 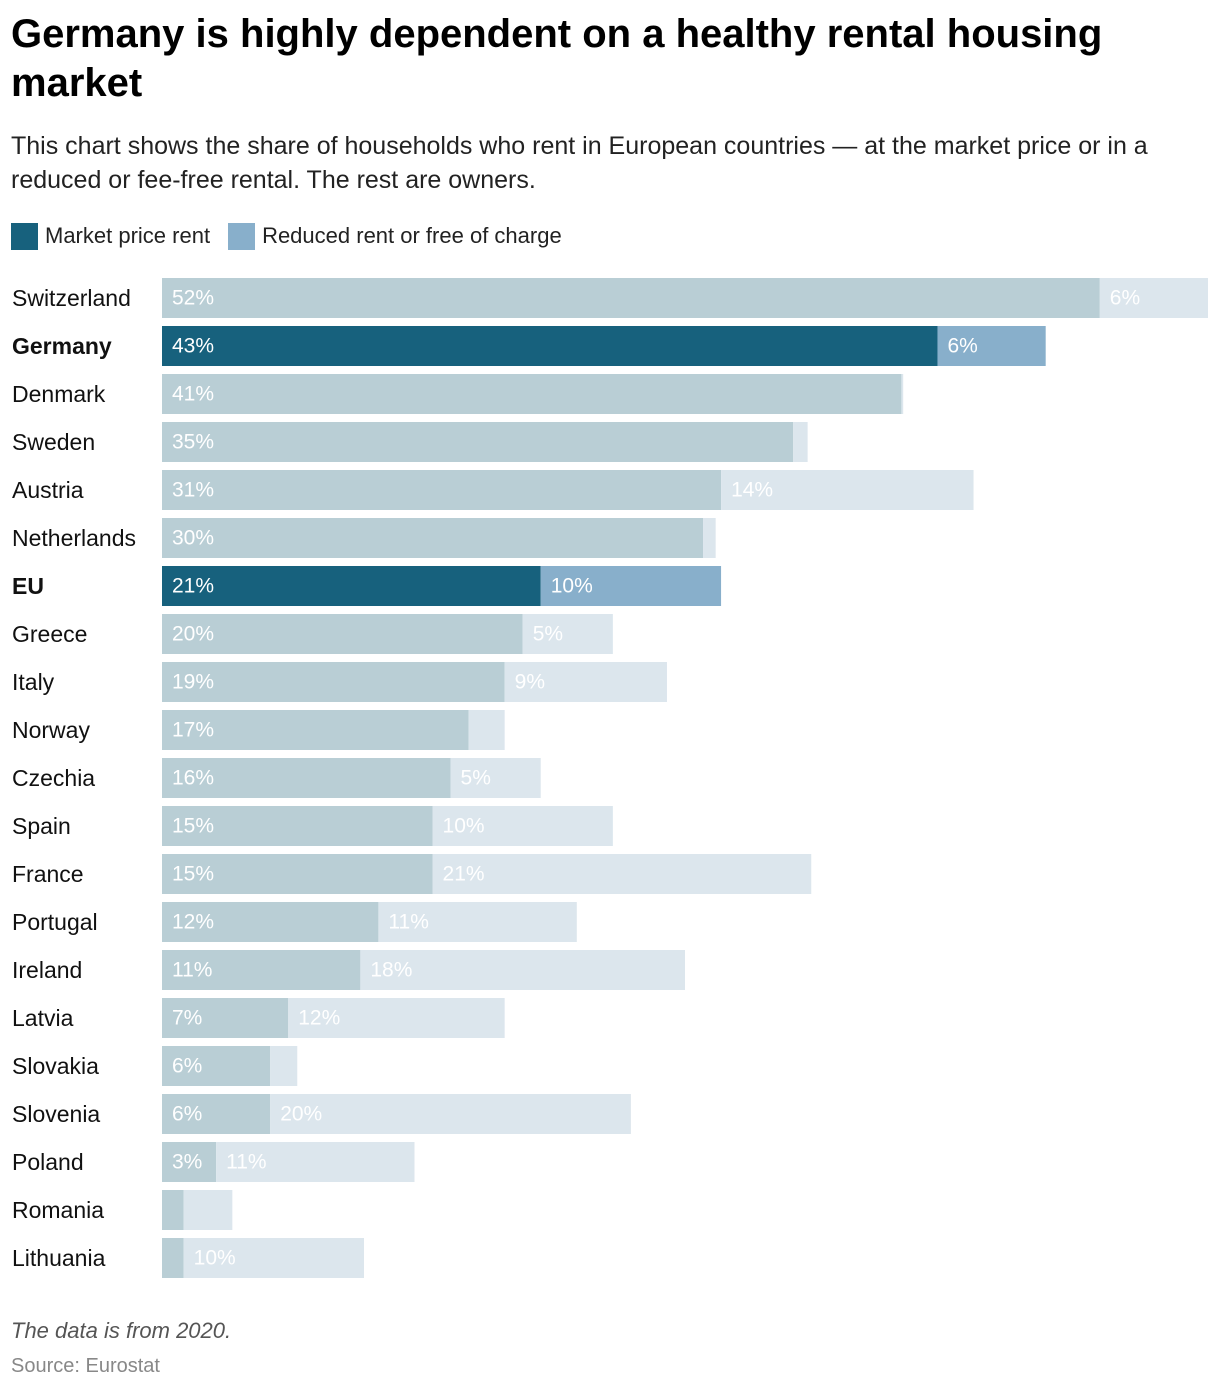 What do you see at coordinates (284, 1066) in the screenshot?
I see `bar-reduced-slovakia` at bounding box center [284, 1066].